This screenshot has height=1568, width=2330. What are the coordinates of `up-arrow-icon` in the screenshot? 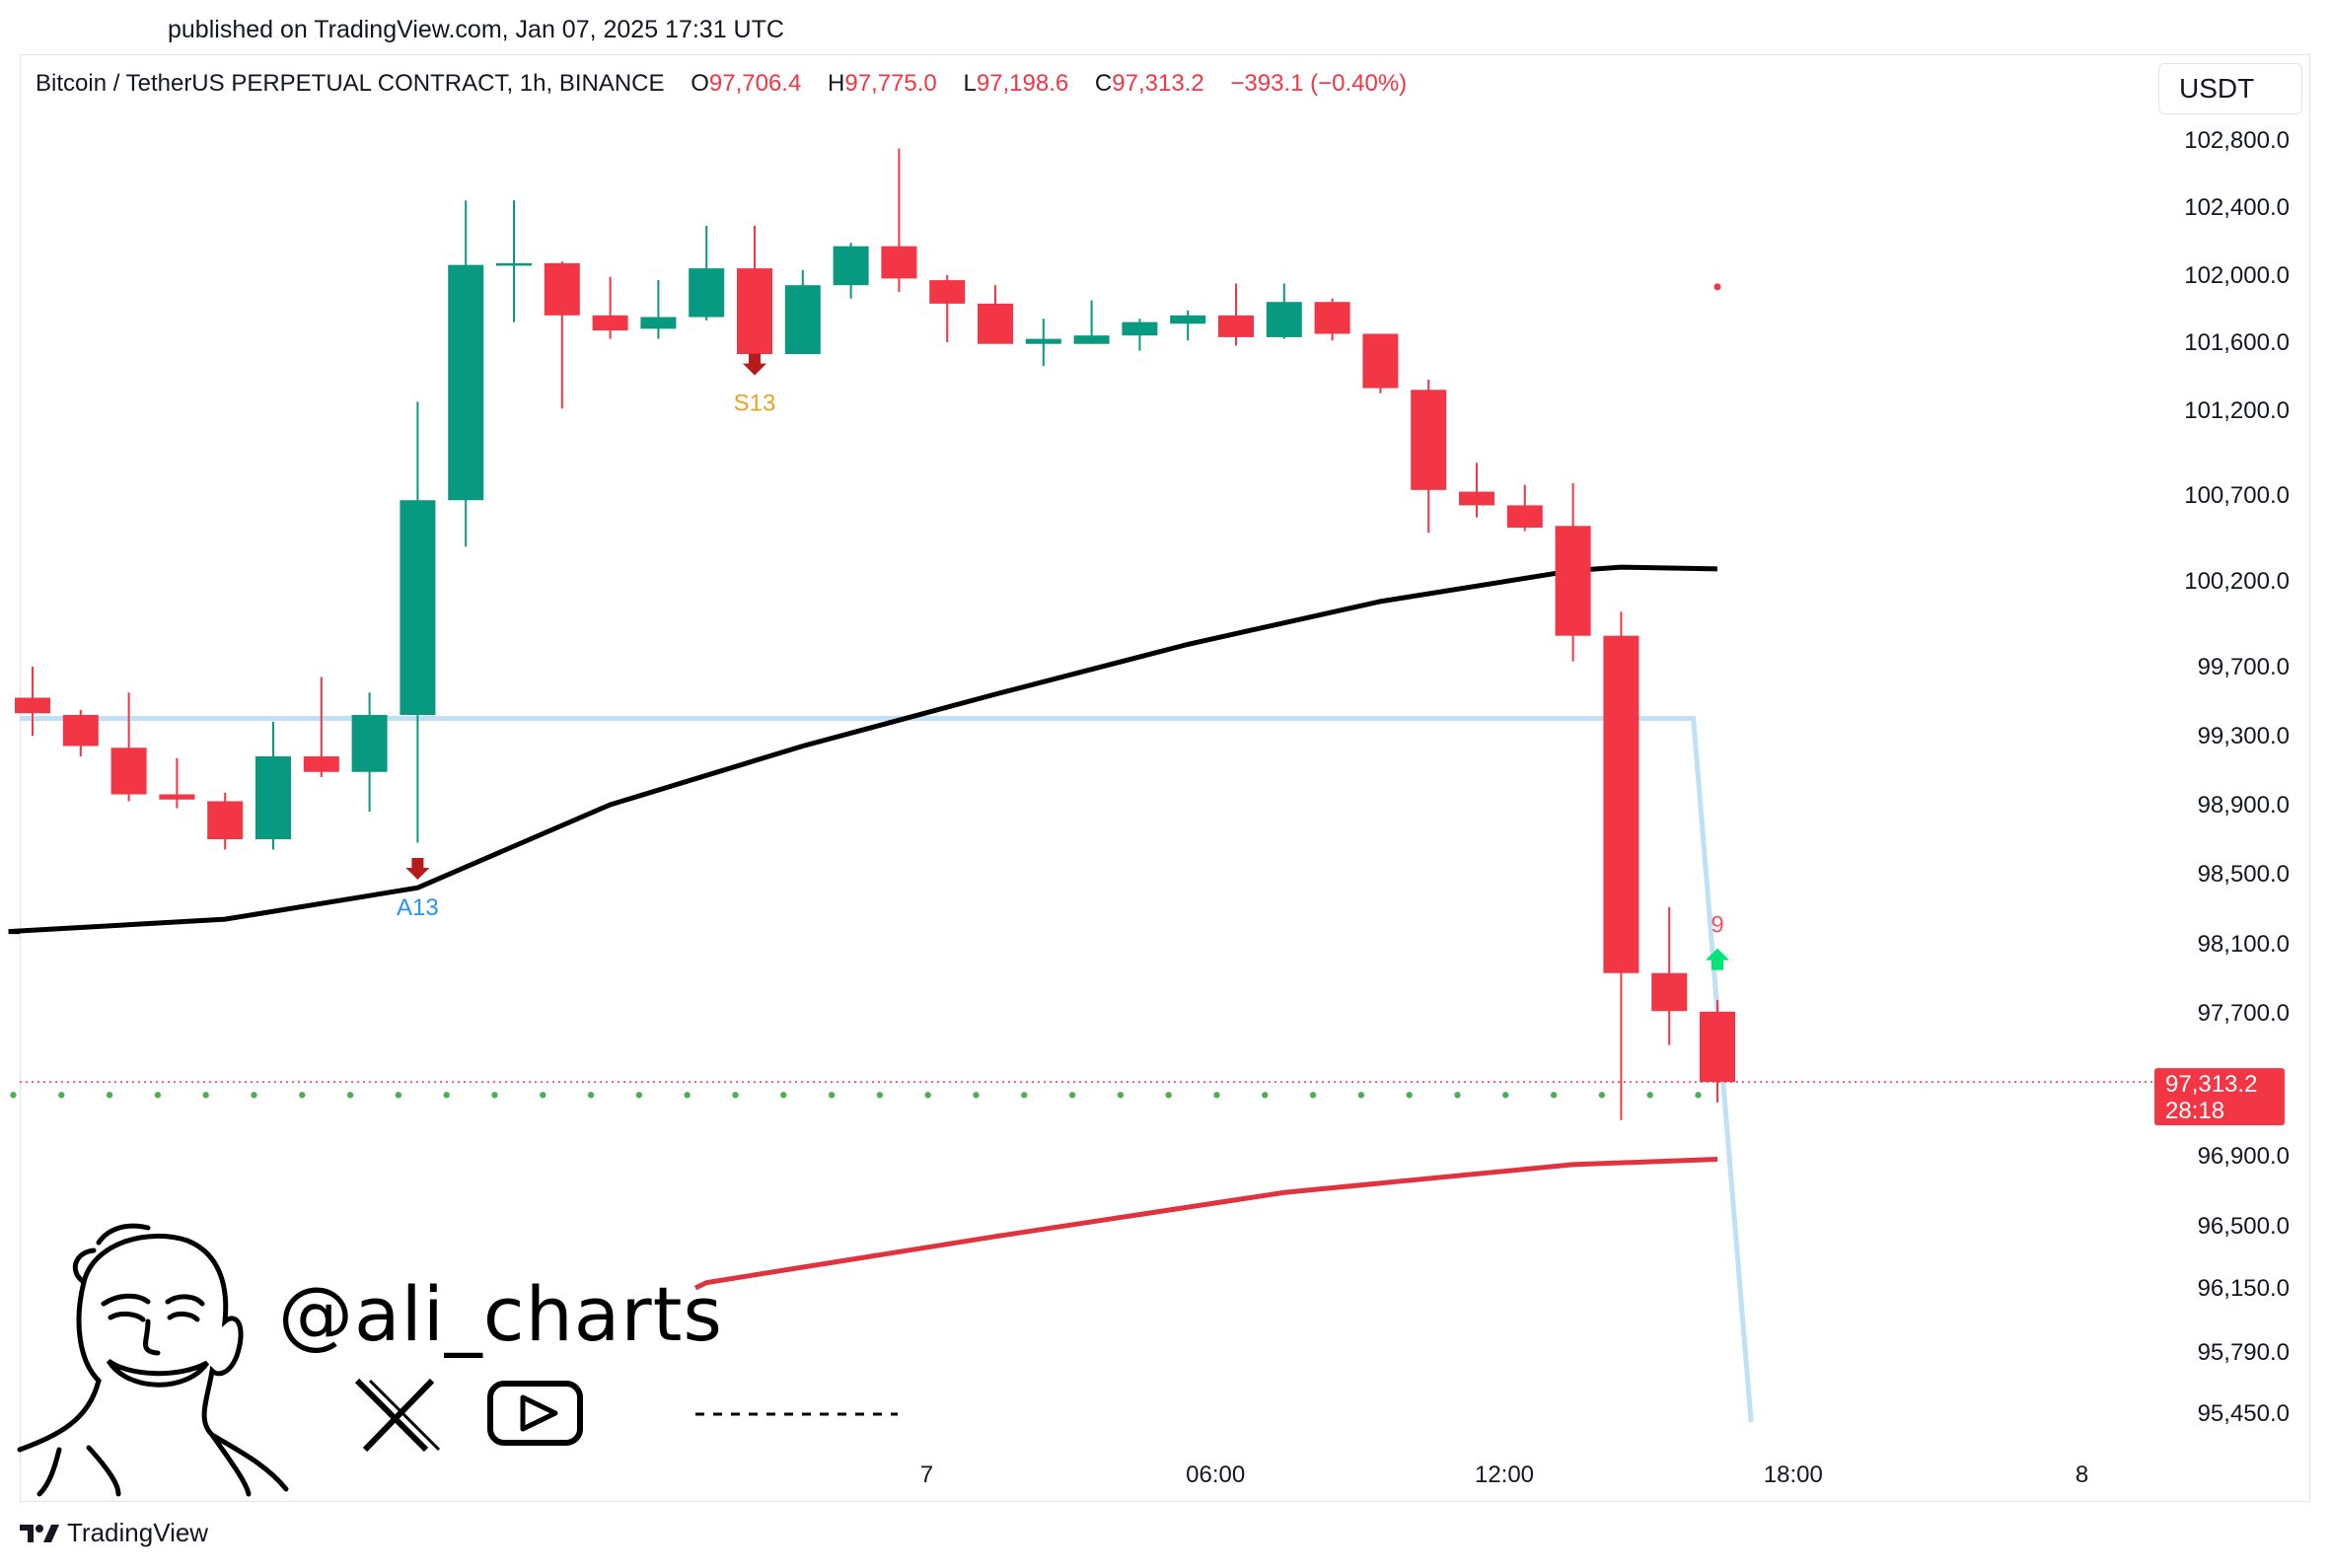 It's located at (1718, 959).